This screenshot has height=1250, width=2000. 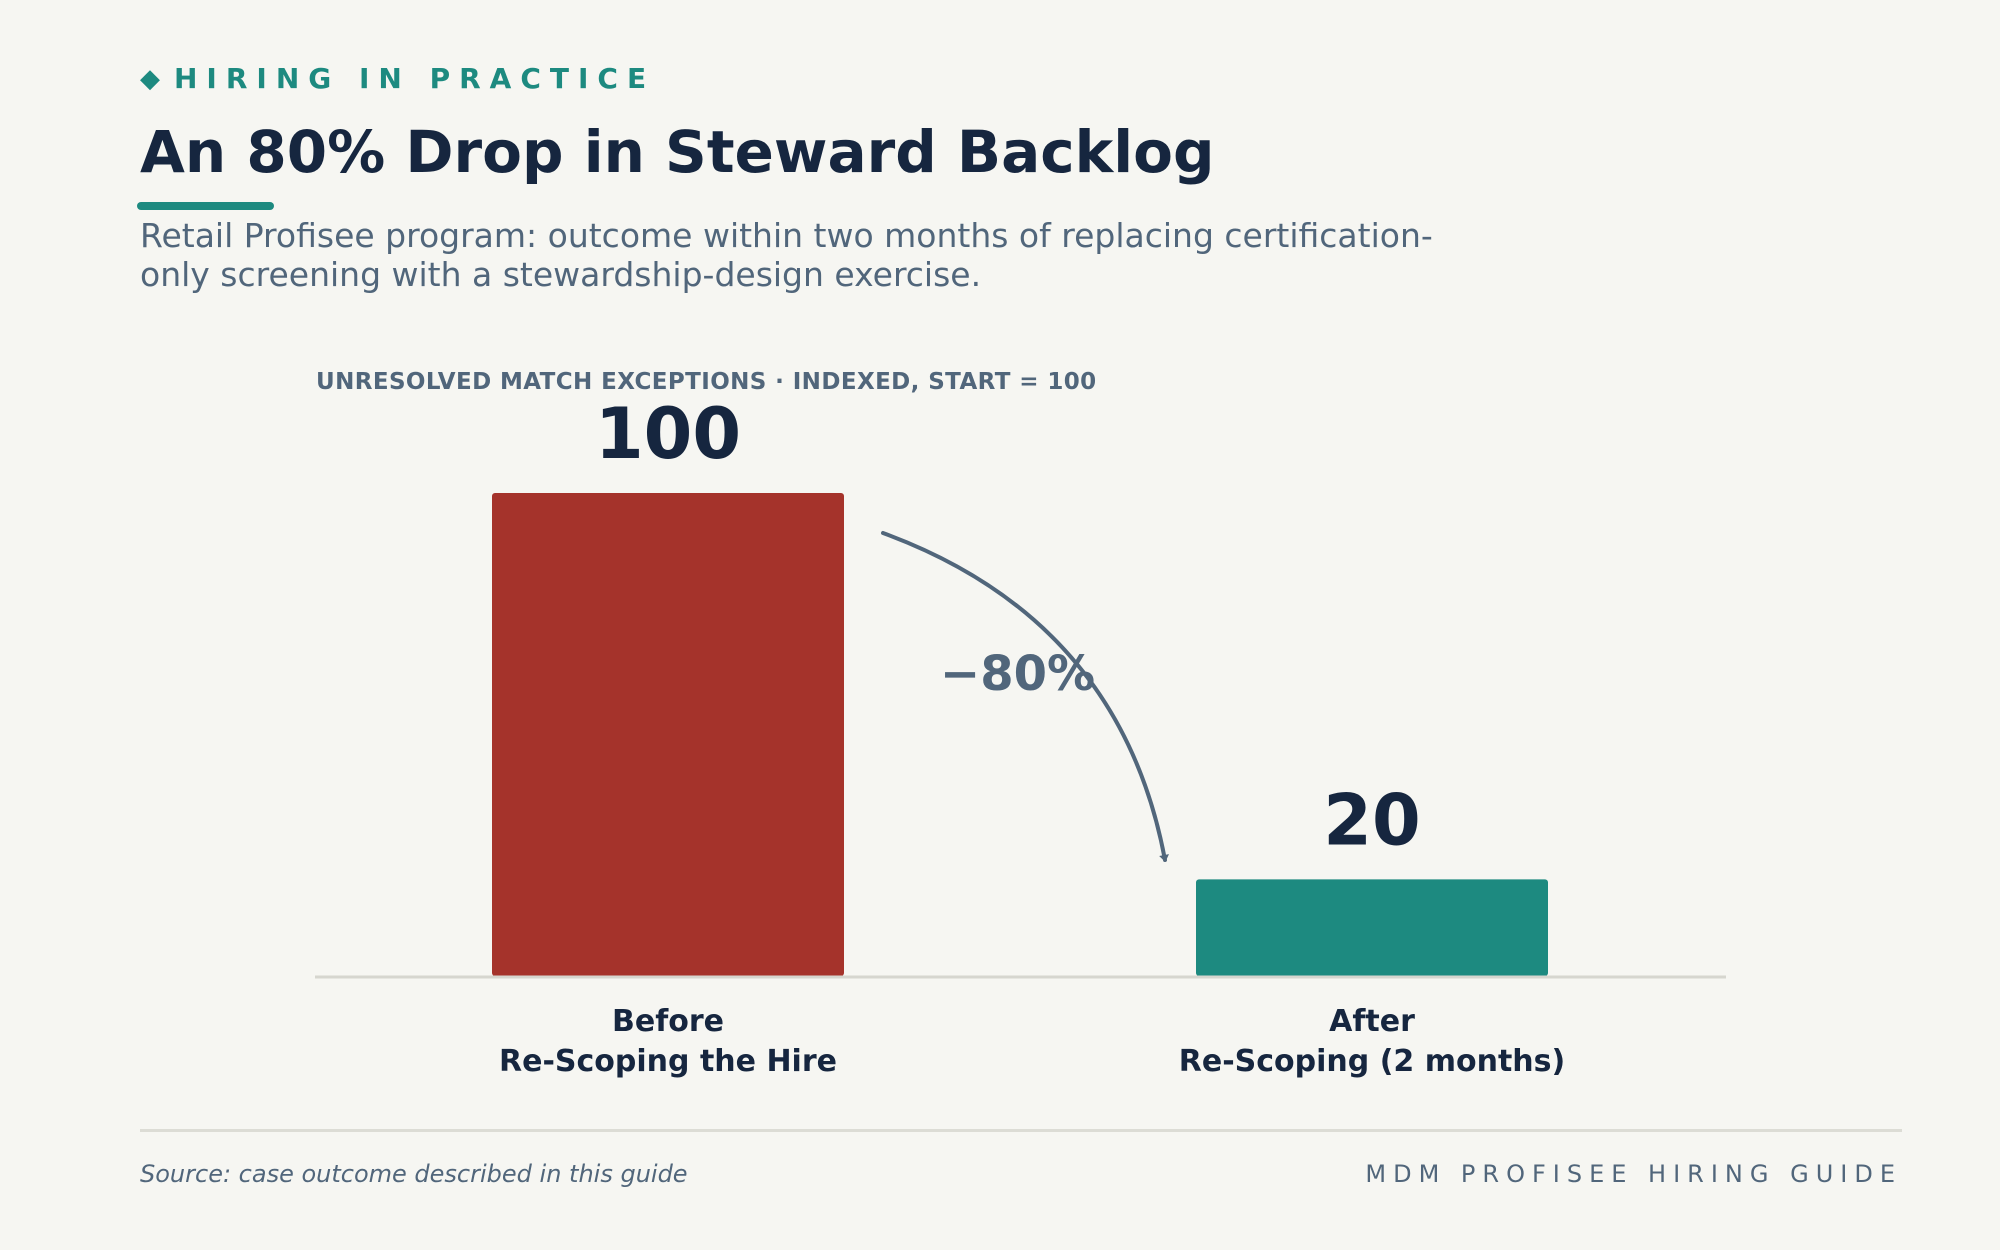 What do you see at coordinates (668, 1021) in the screenshot?
I see `category-label: Before` at bounding box center [668, 1021].